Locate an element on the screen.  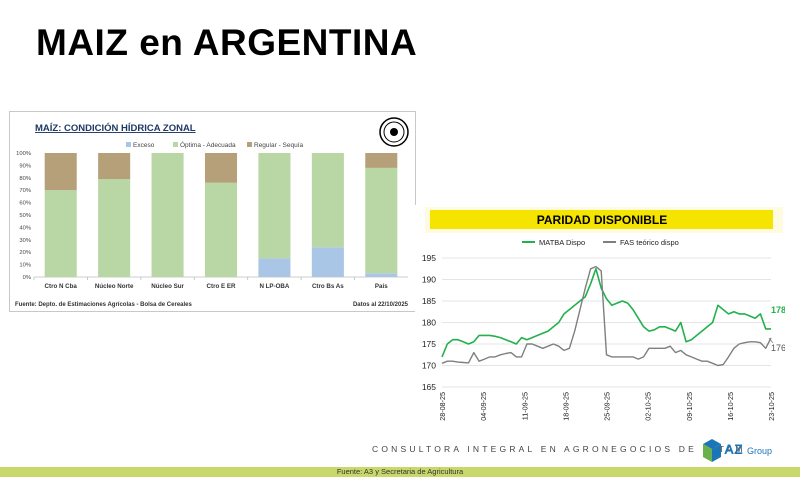
seal-center is located at coordinates (394, 132).